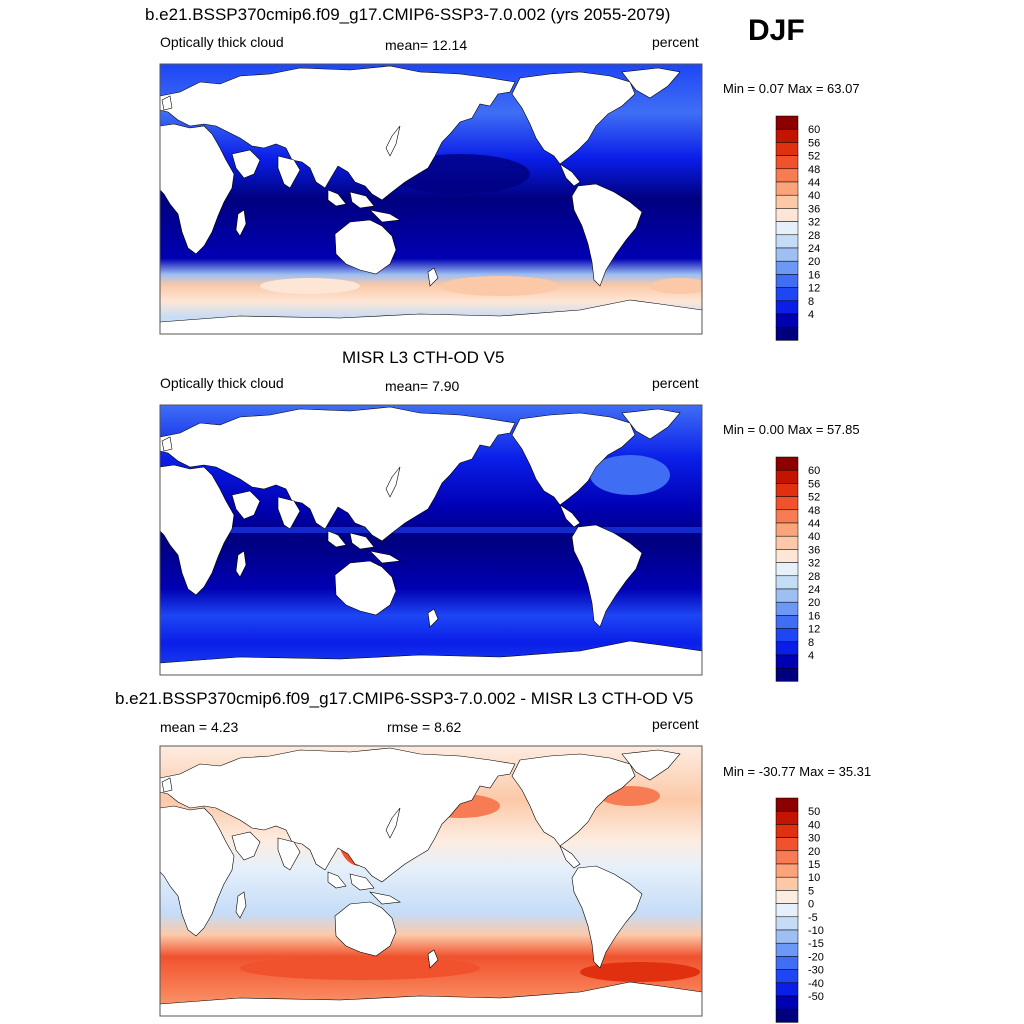 Image resolution: width=1024 pixels, height=1024 pixels. Describe the element at coordinates (431, 199) in the screenshot. I see `panel-1-map` at that location.